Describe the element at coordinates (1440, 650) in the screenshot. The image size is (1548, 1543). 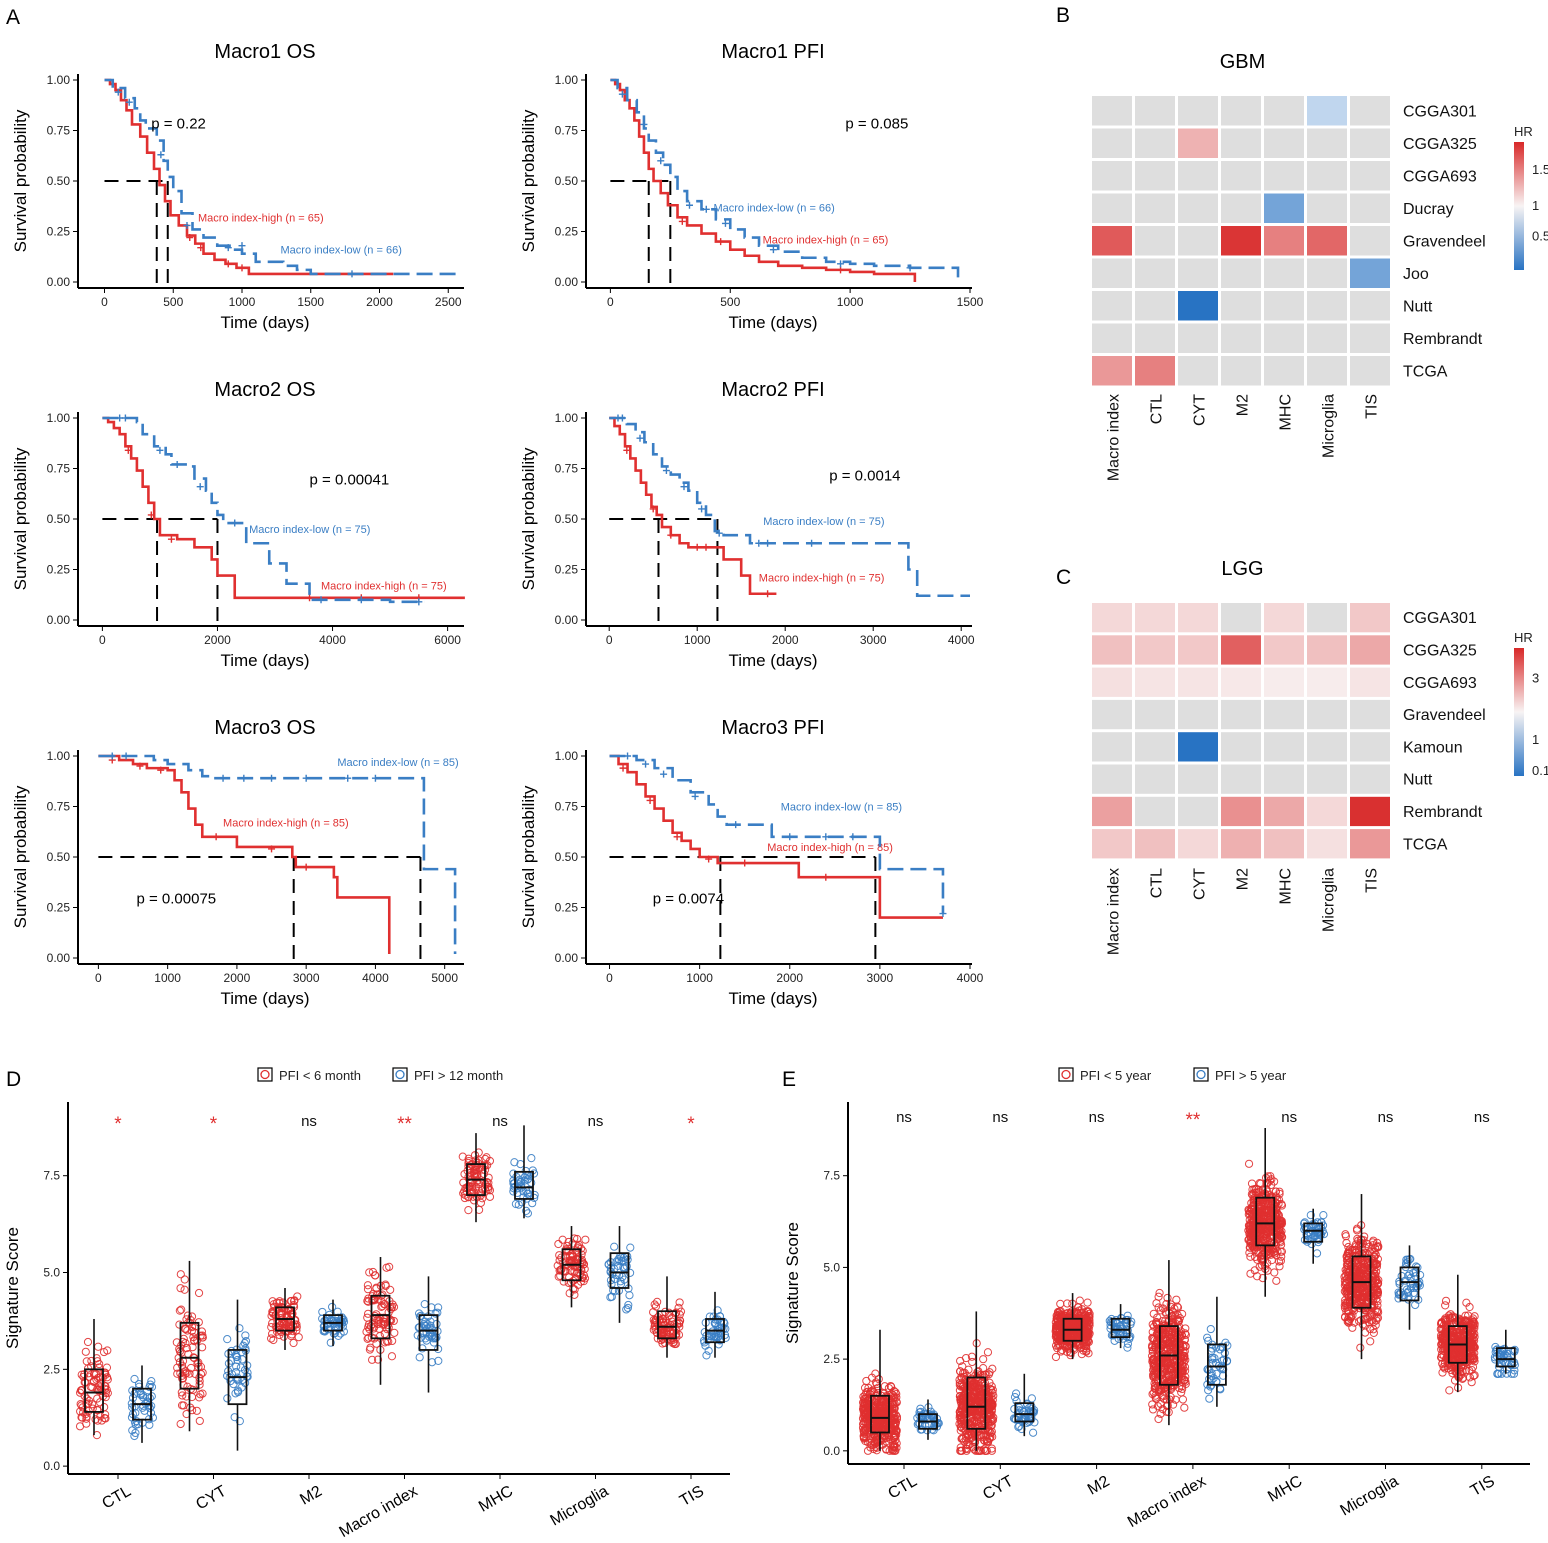
I see `heatmap-row-label: CGGA325` at that location.